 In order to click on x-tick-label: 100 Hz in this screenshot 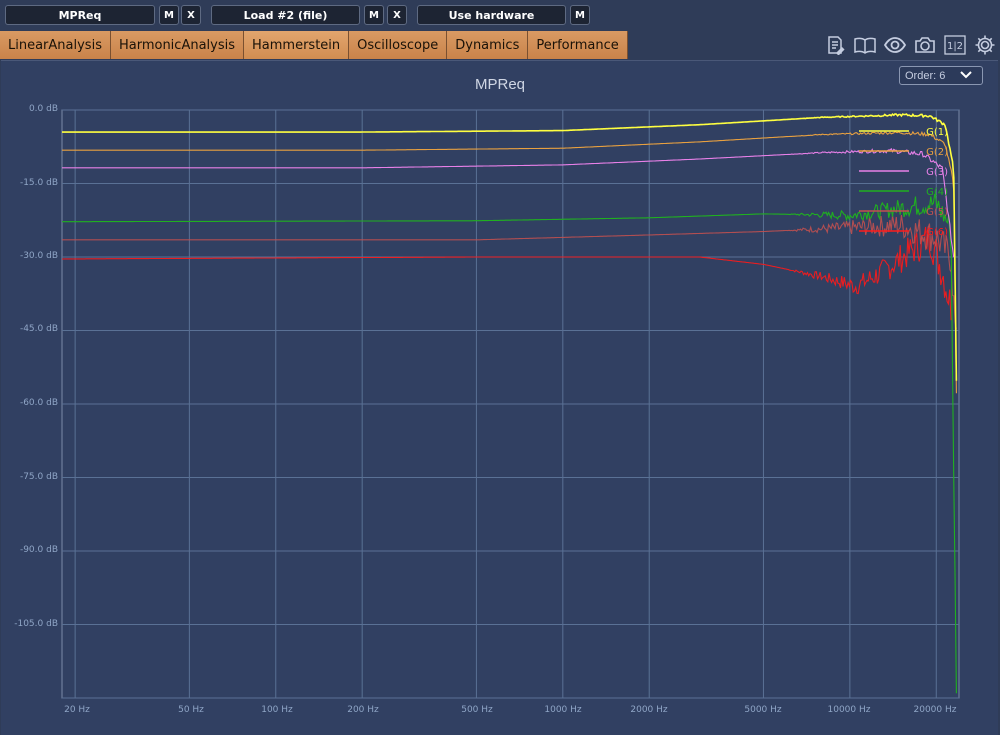, I will do `click(277, 710)`.